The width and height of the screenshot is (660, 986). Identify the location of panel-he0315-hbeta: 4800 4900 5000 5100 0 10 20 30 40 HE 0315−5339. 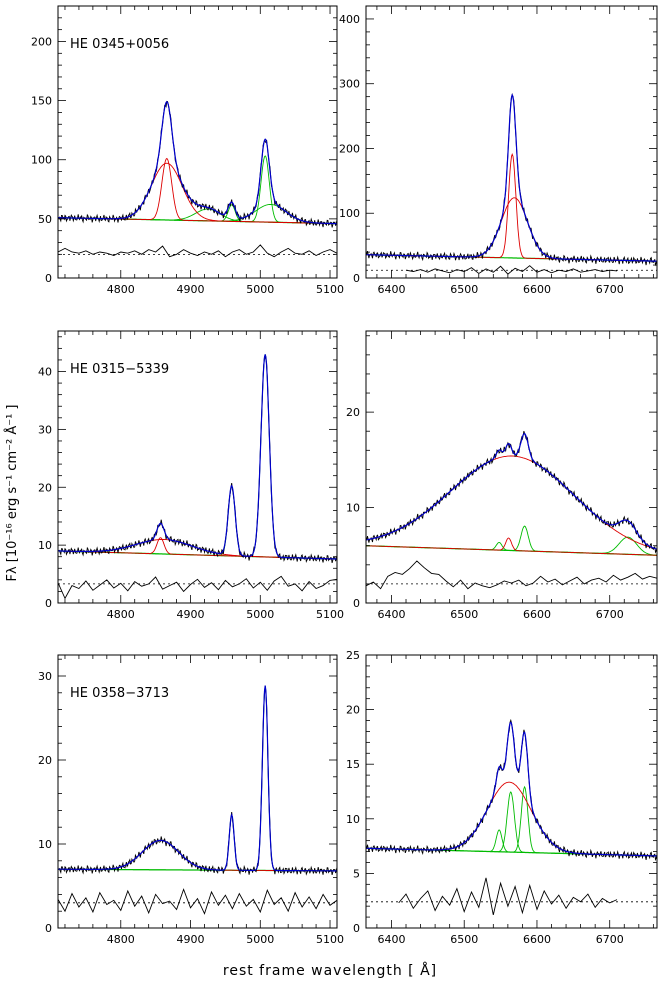
(191, 475).